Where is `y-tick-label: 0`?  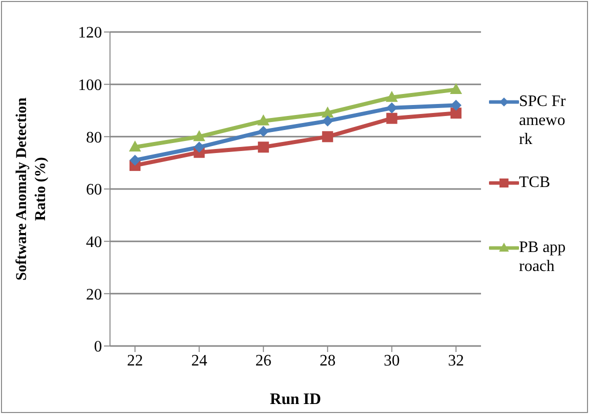
y-tick-label: 0 is located at coordinates (98, 347).